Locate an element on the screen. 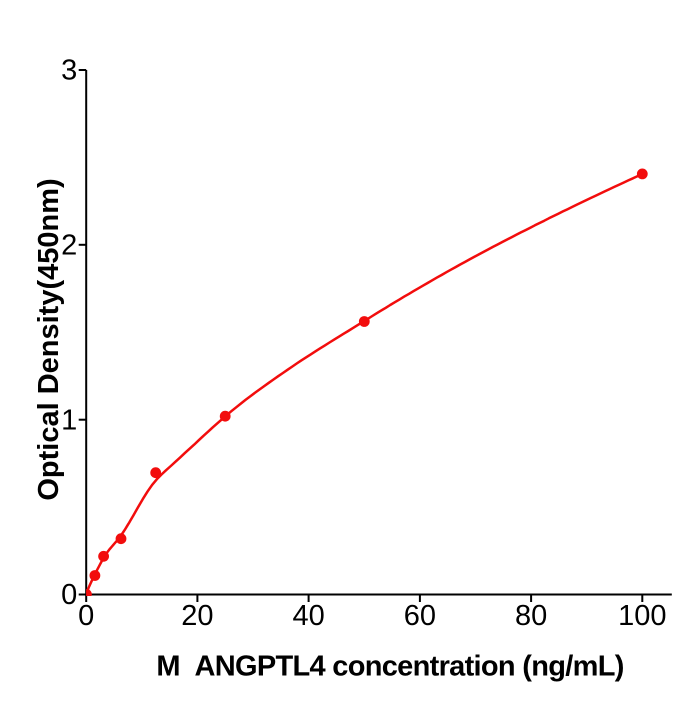 The image size is (700, 705). svg-text:M ANGPTL4 concentration (ng/m: M ANGPTL4 concentration (ng/mL) is located at coordinates (389, 667).